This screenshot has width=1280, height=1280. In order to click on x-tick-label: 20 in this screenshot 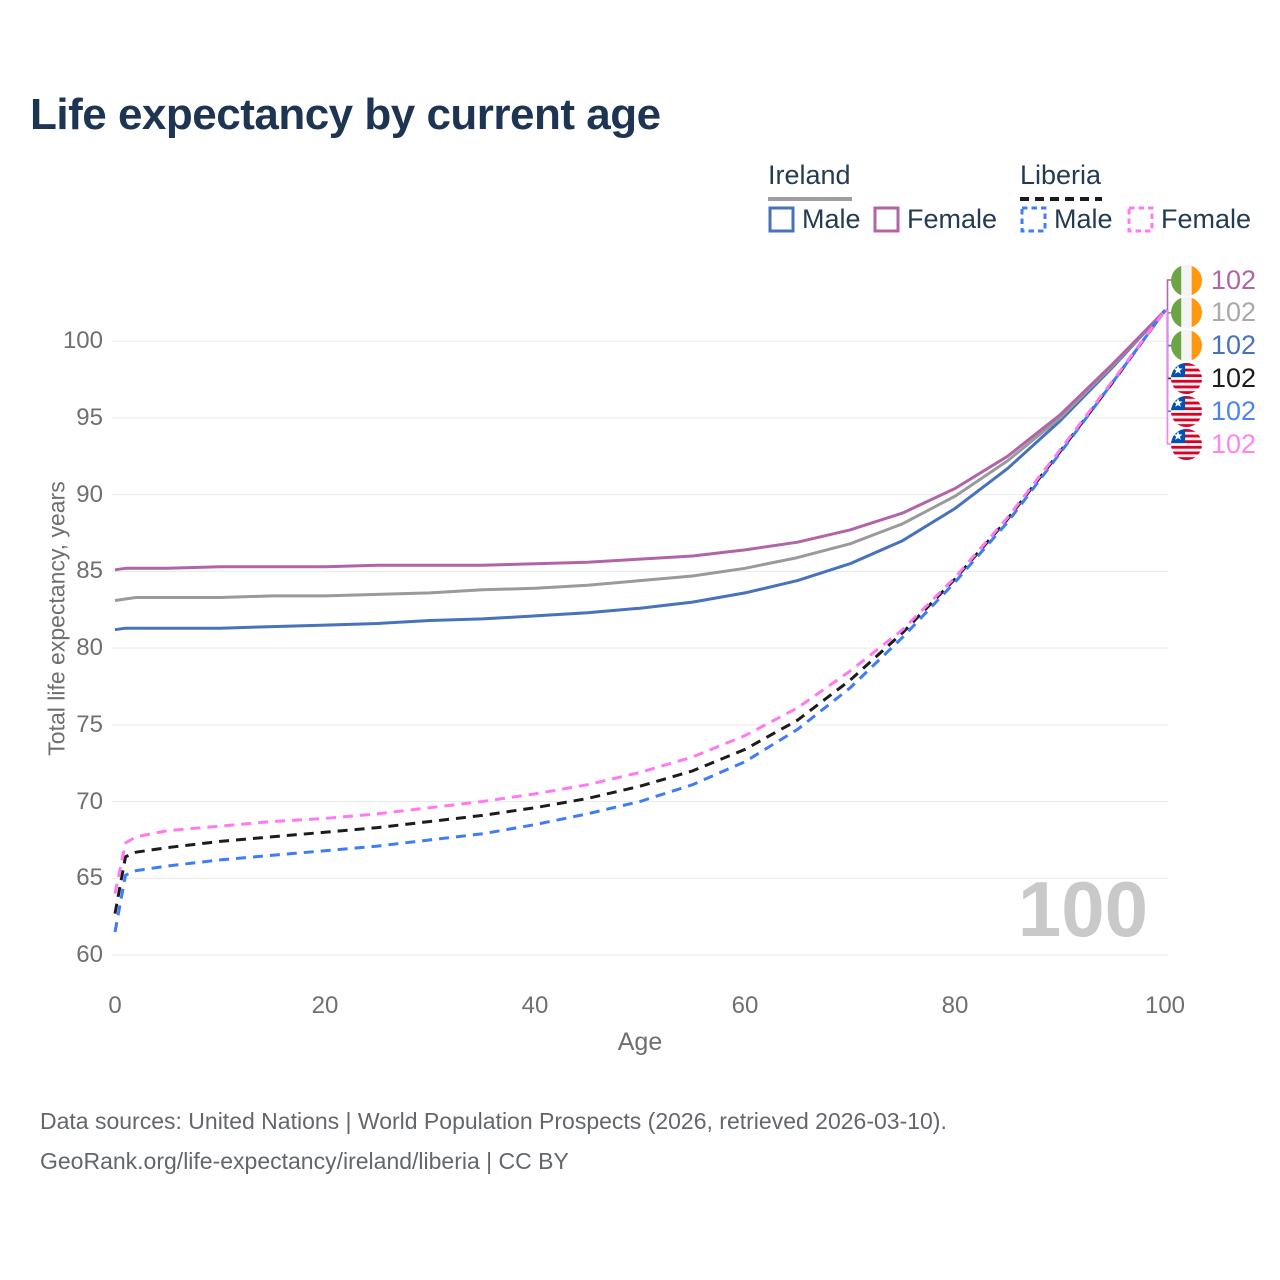, I will do `click(325, 1005)`.